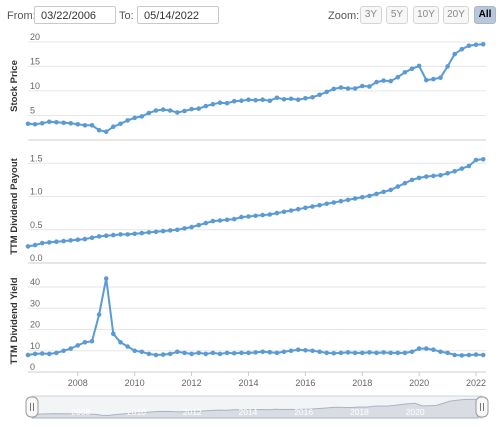 This screenshot has height=427, width=500. Describe the element at coordinates (32, 407) in the screenshot. I see `handle-body` at that location.